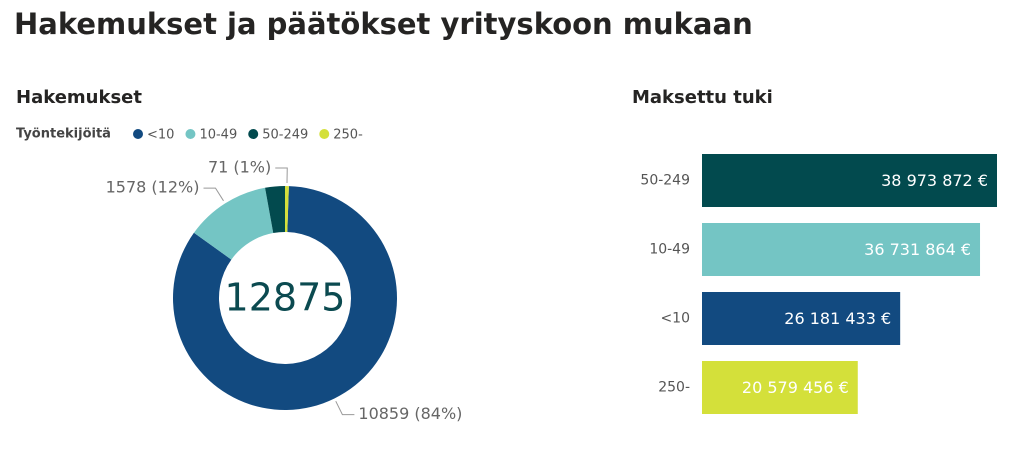  Describe the element at coordinates (674, 388) in the screenshot. I see `y-tick-label: 250-` at that location.